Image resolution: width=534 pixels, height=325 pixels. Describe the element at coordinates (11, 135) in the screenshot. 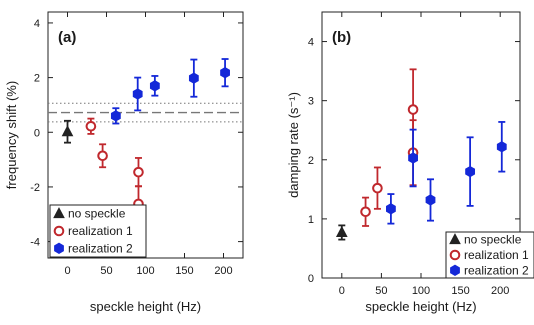

I see `y-axis-label: frequency shift (%)` at that location.